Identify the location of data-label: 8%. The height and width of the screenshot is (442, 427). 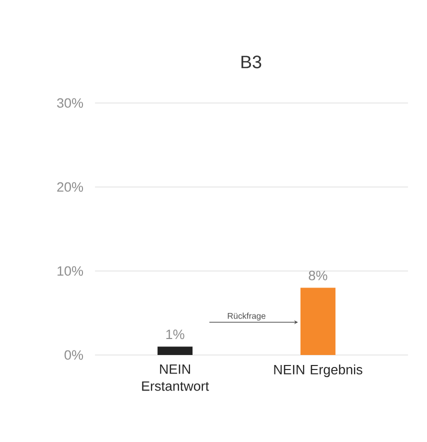
(318, 275).